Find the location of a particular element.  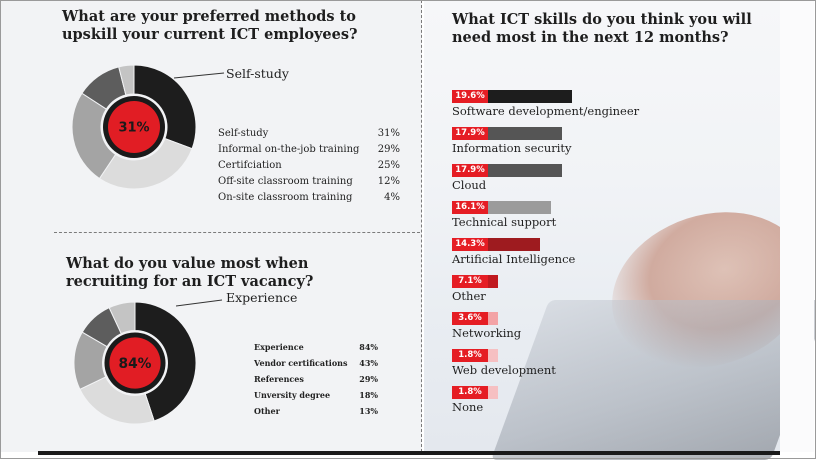

recruiting-legend-row: Vendor certifications 43% is located at coordinates (316, 363).